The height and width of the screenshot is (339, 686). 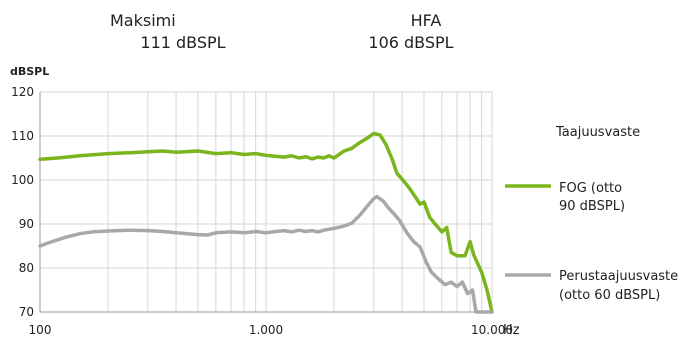 What do you see at coordinates (22, 180) in the screenshot?
I see `y-tick-label: 100` at bounding box center [22, 180].